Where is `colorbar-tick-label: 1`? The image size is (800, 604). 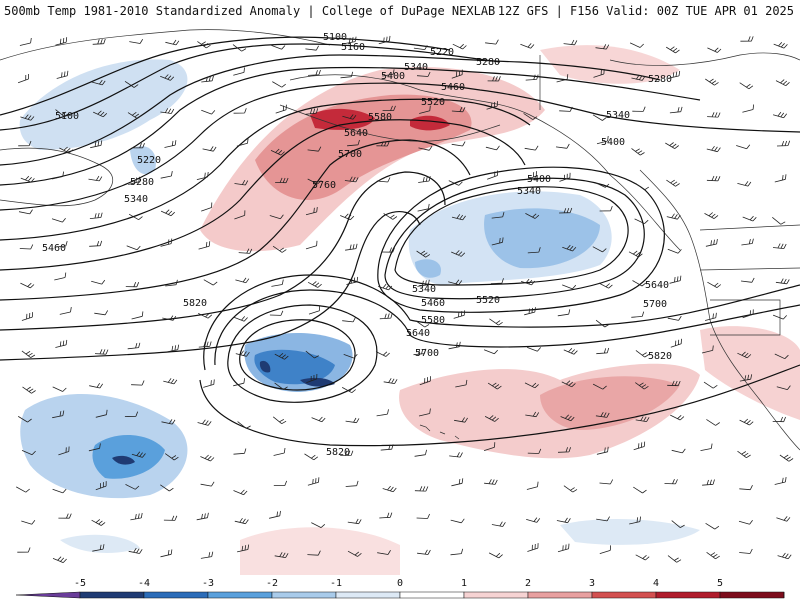 colorbar-tick-label: 1 is located at coordinates (464, 583).